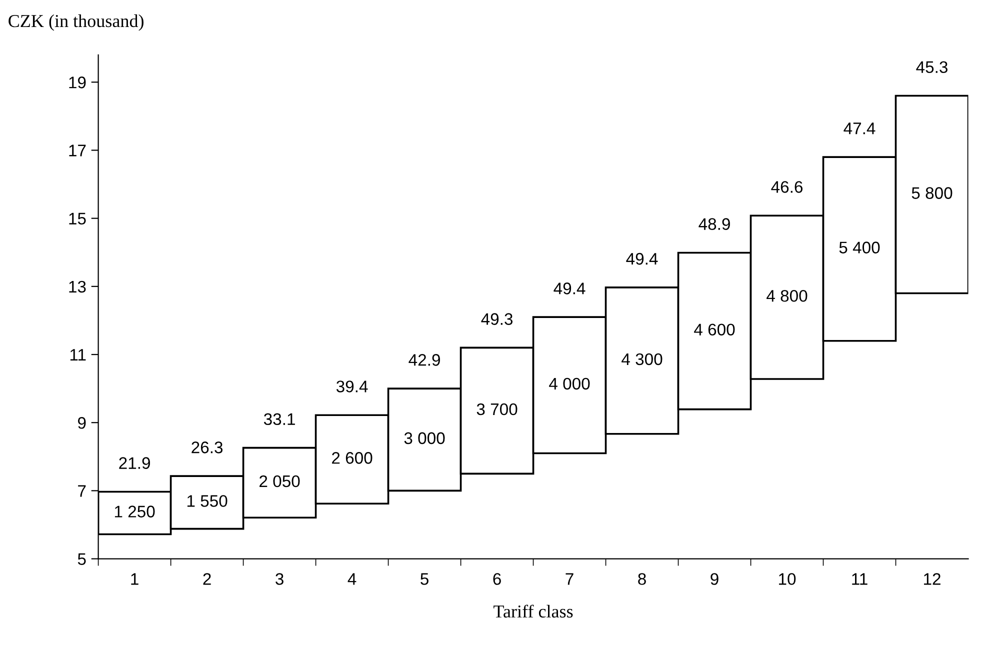 The height and width of the screenshot is (646, 983). What do you see at coordinates (280, 579) in the screenshot?
I see `x-tick-label: 3` at bounding box center [280, 579].